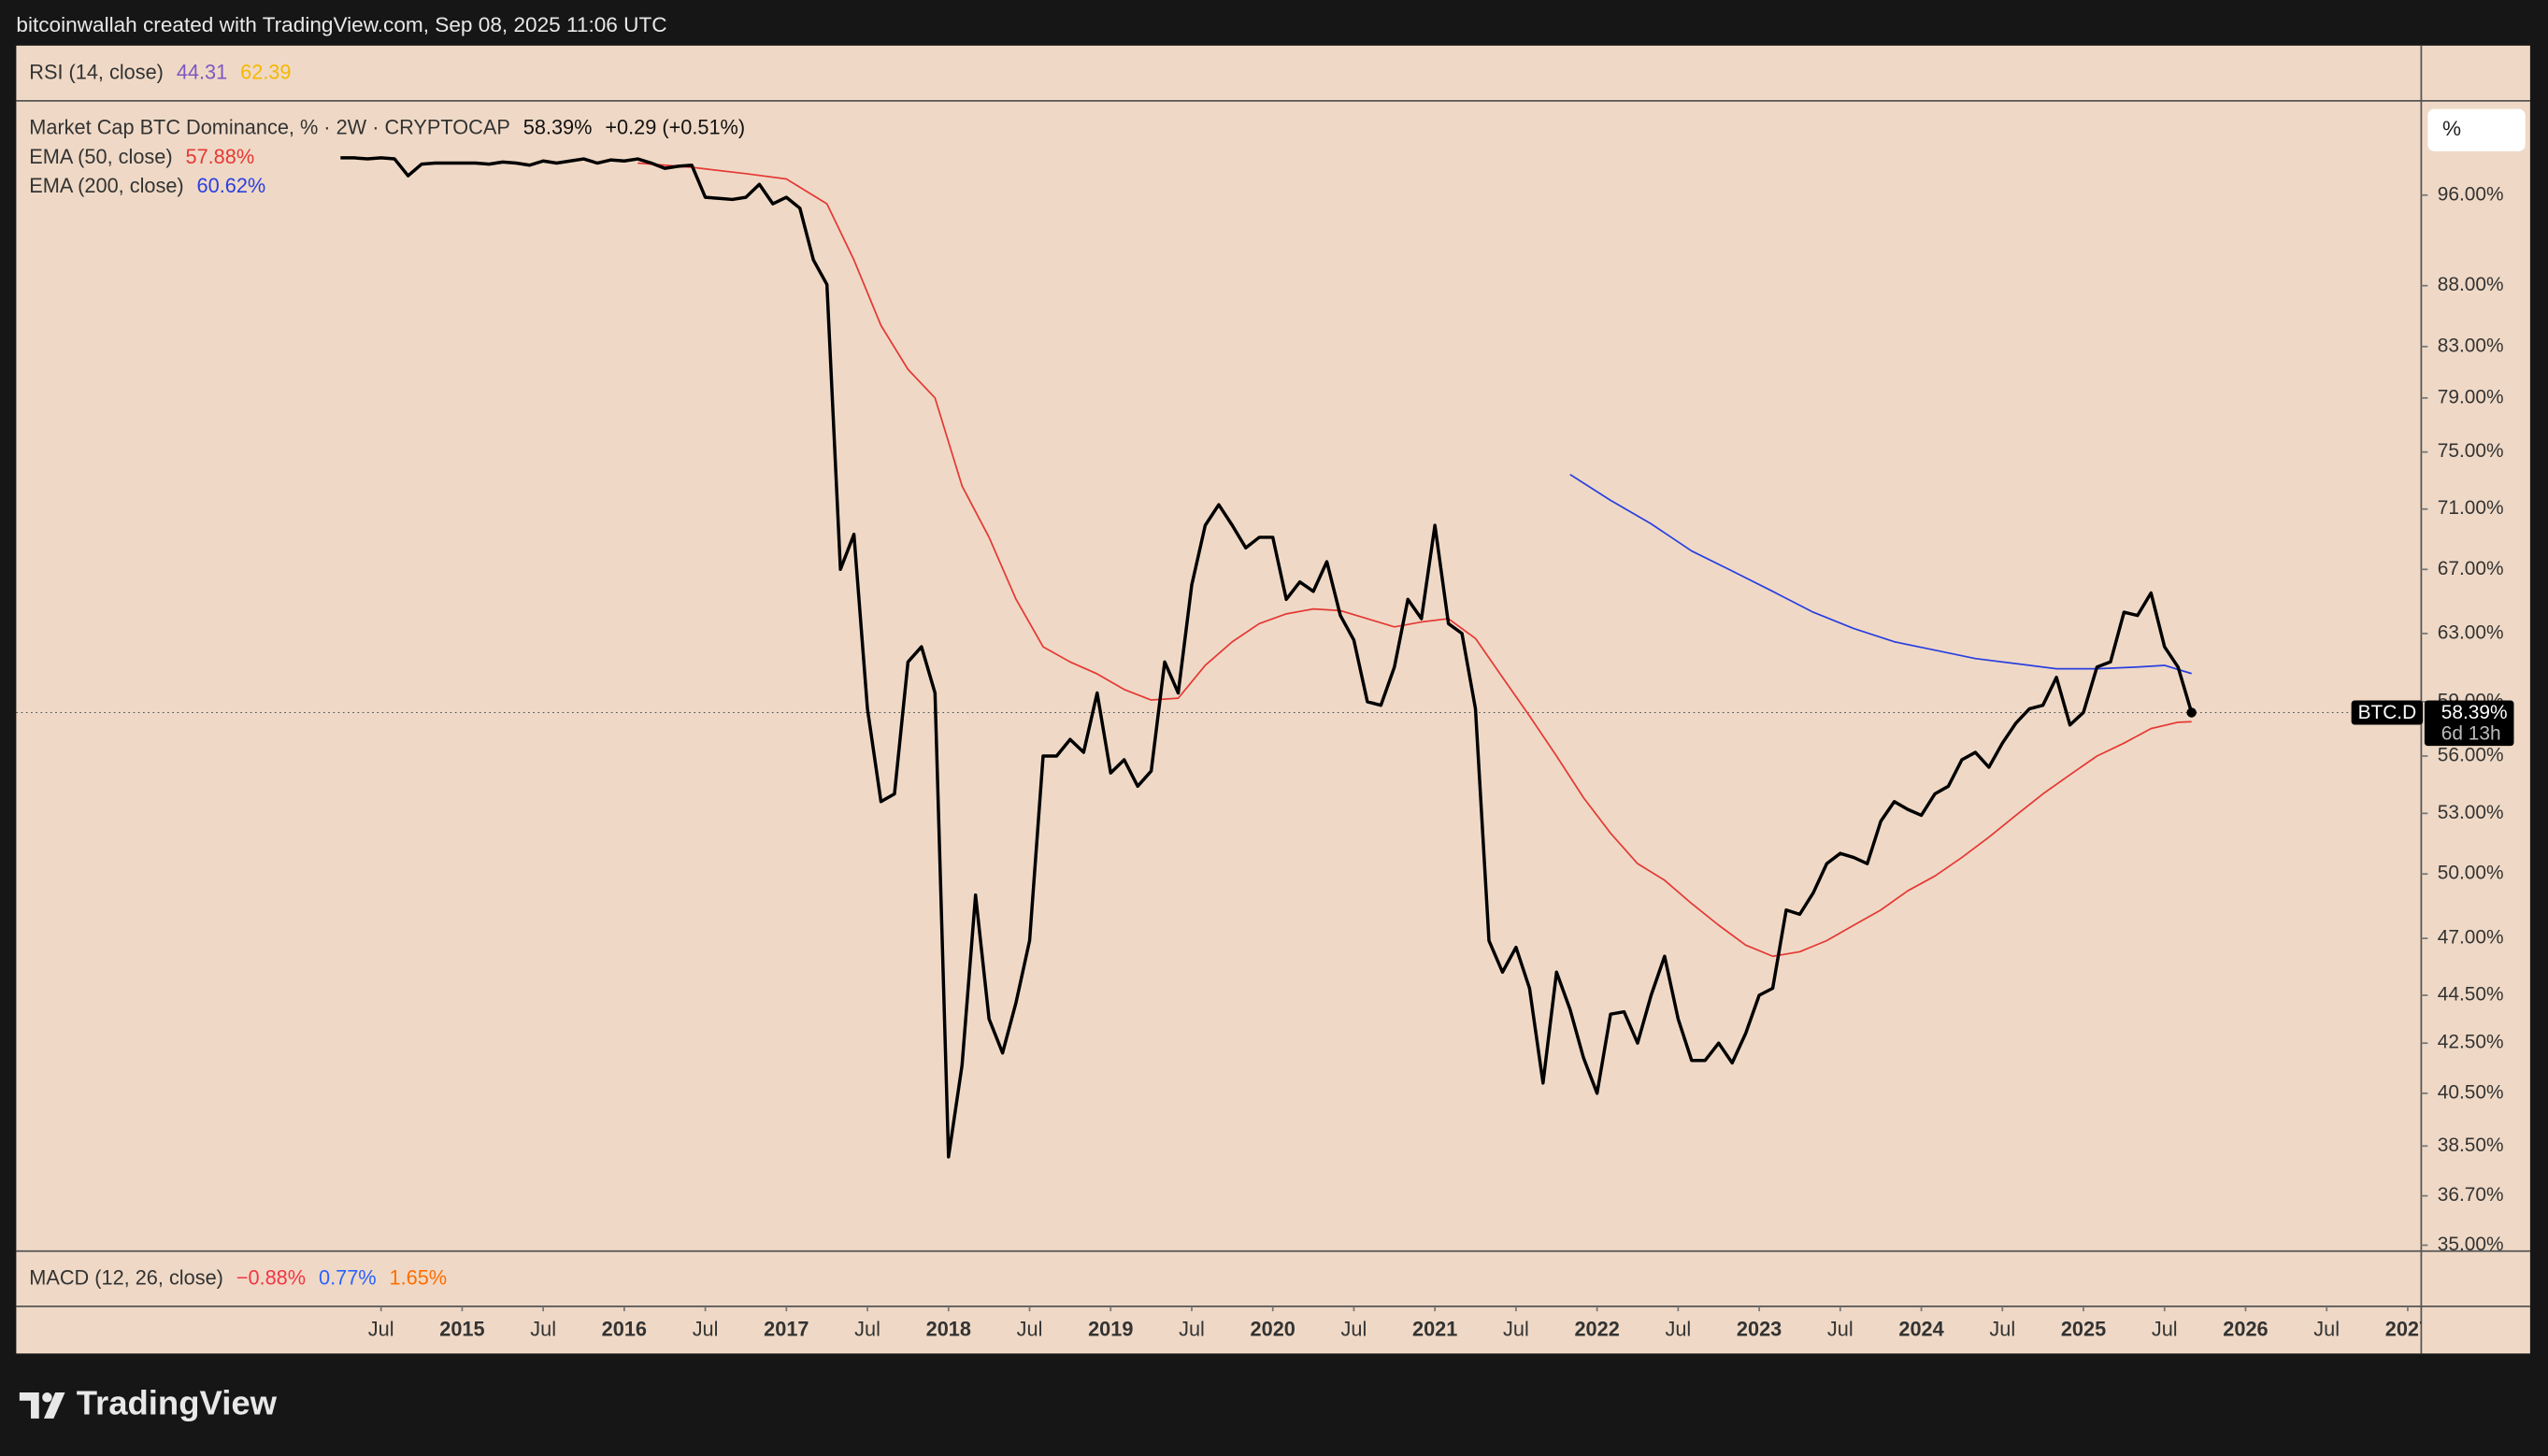 This screenshot has height=1456, width=2548. I want to click on macd-legend: MACD (12, 26, close) −0.88% 0.77% 1.65%, so click(238, 1277).